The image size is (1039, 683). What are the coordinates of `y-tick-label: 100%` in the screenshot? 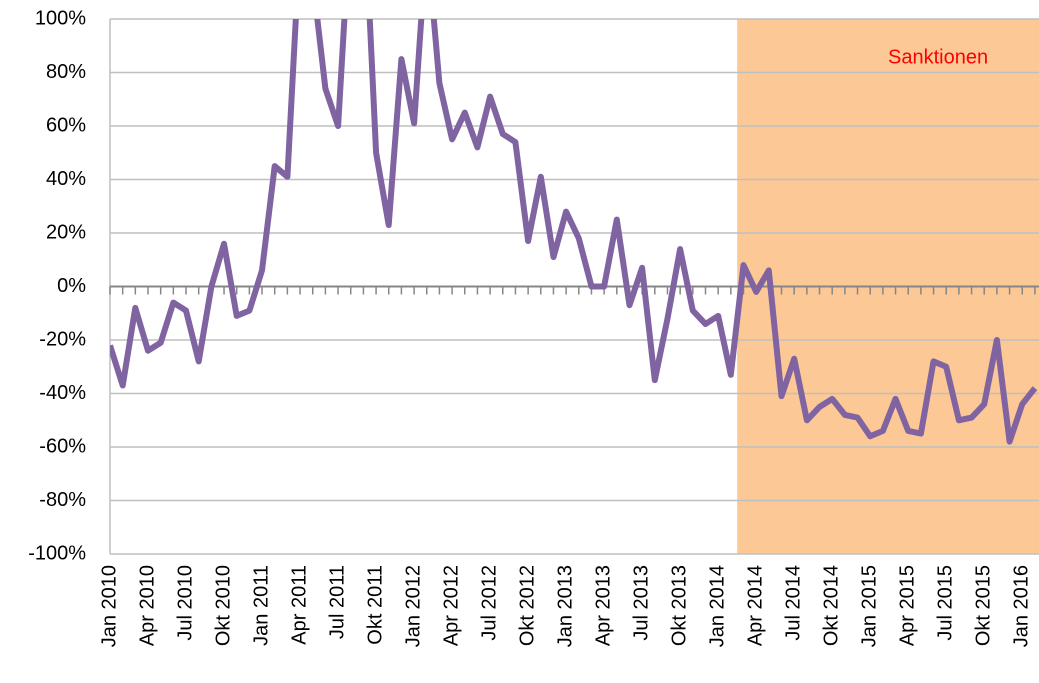 It's located at (60, 18).